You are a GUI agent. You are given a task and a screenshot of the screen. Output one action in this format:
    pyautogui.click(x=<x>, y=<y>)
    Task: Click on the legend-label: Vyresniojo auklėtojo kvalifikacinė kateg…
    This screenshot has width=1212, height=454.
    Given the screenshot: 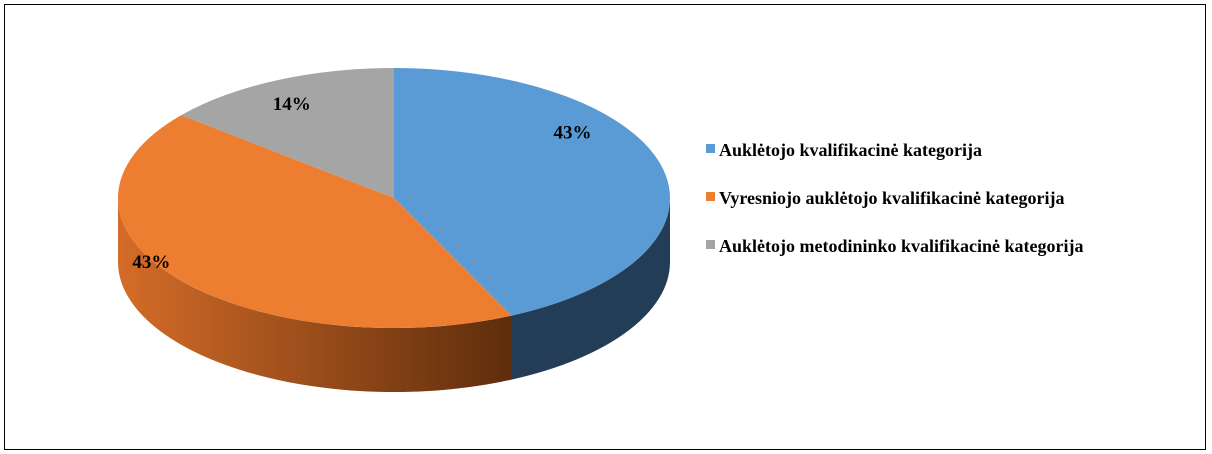 What is the action you would take?
    pyautogui.click(x=892, y=198)
    